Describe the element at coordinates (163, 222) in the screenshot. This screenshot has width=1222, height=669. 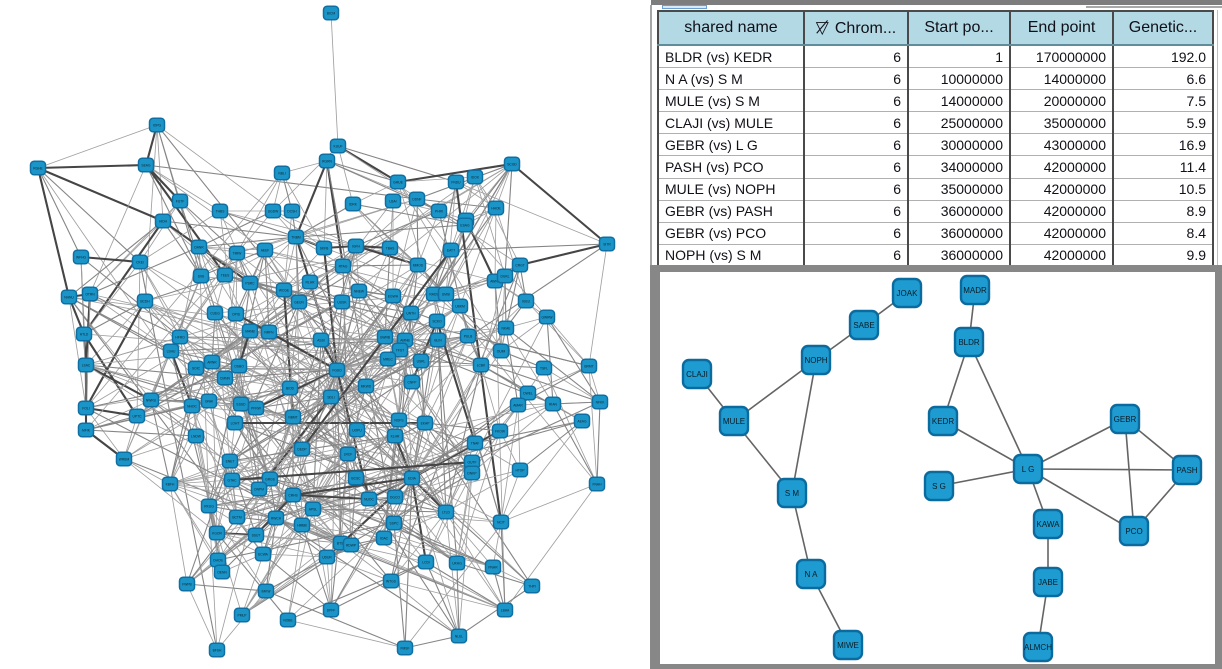
I see `svg-text: HIDH` at that location.